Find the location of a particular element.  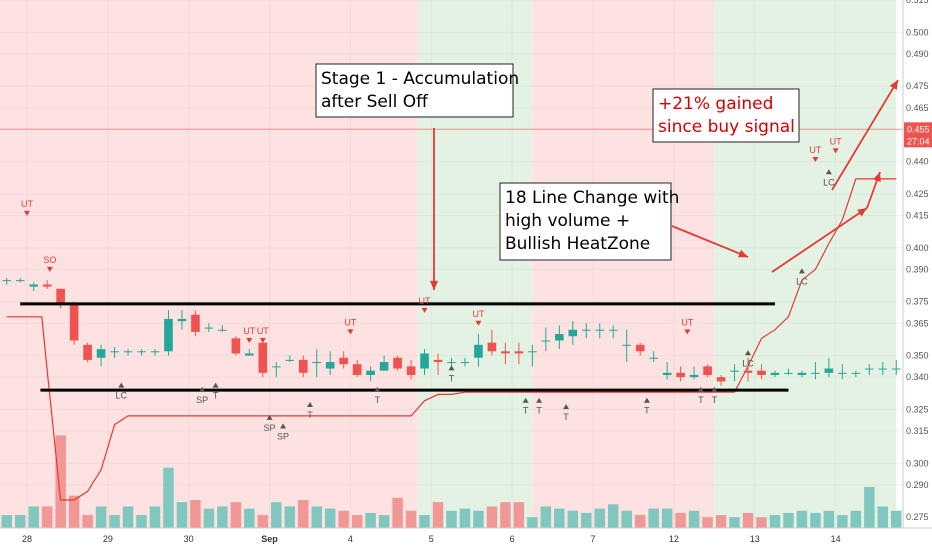

annotation-line: since buy signal is located at coordinates (726, 127).